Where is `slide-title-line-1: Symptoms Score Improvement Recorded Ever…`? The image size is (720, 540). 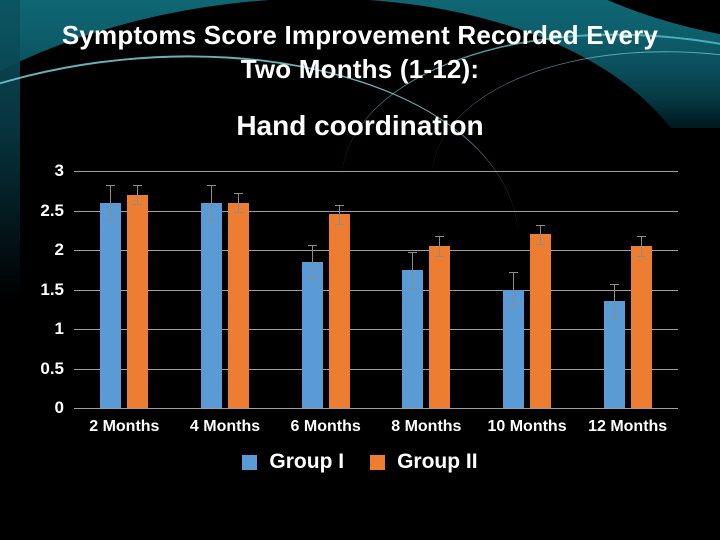
slide-title-line-1: Symptoms Score Improvement Recorded Ever… is located at coordinates (360, 35).